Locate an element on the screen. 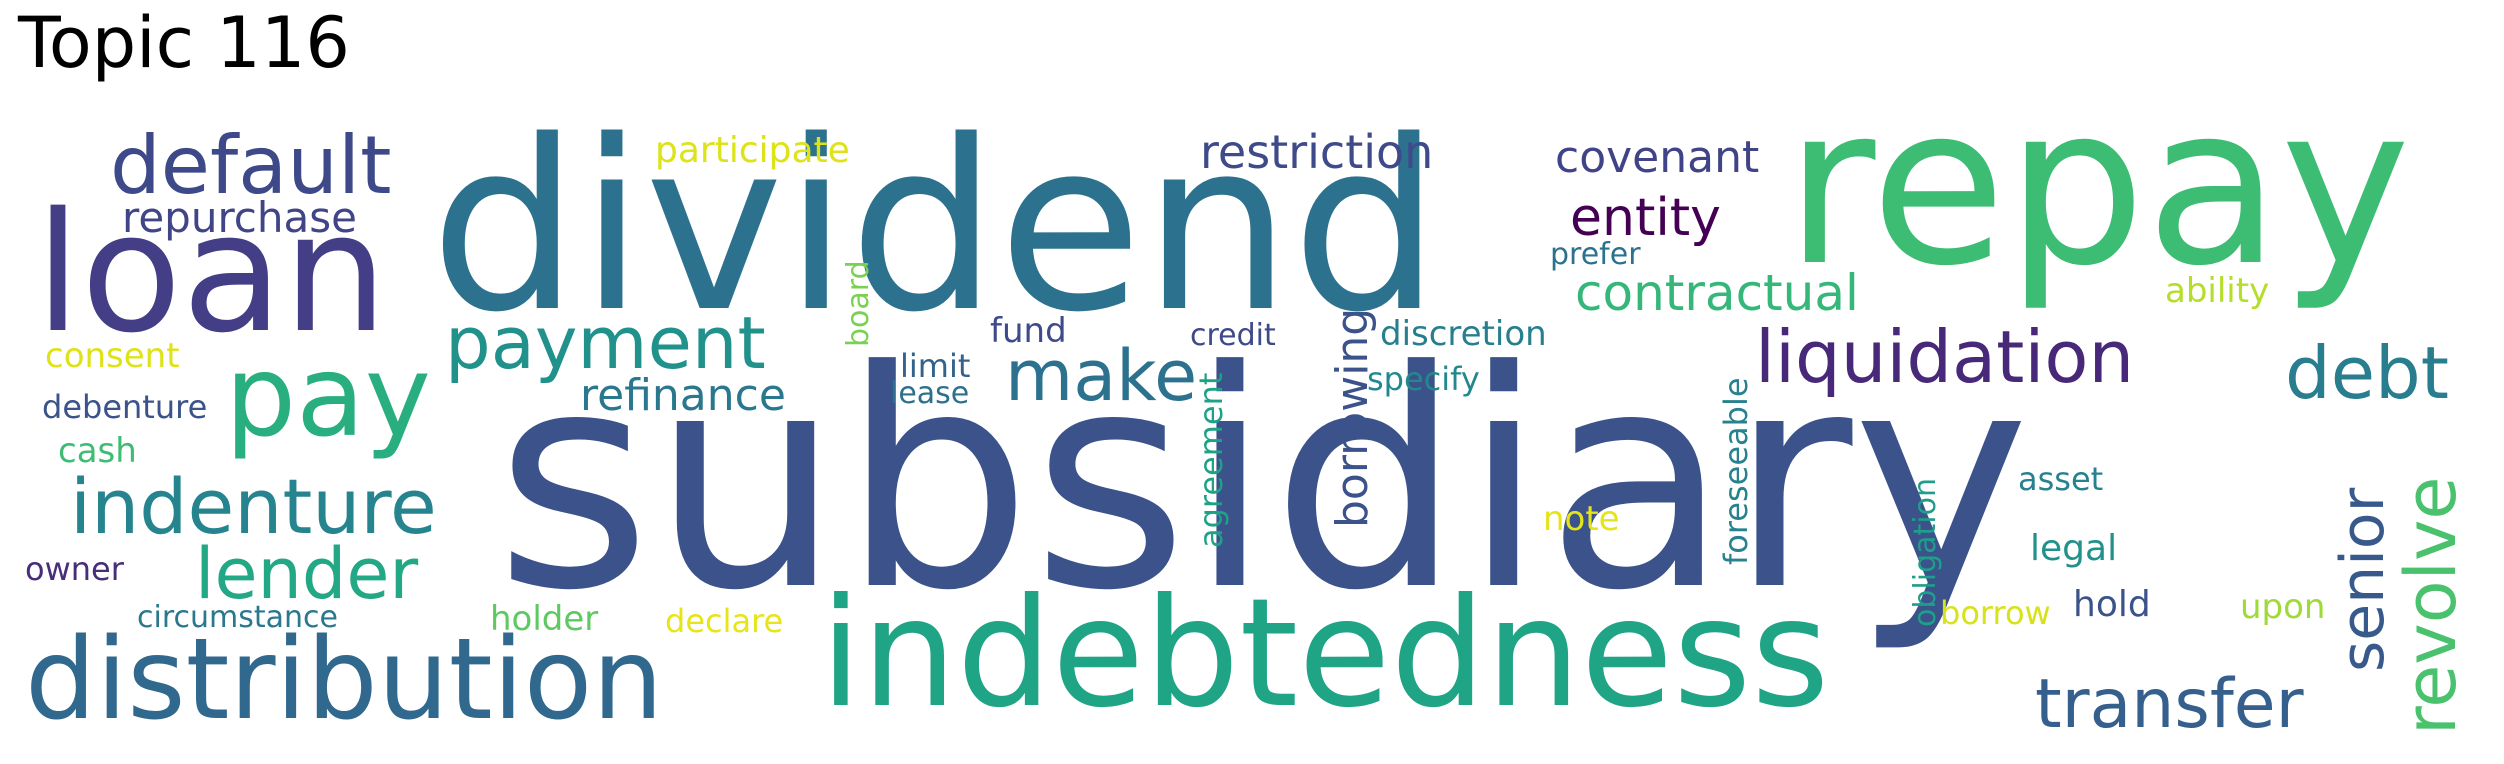 The height and width of the screenshot is (764, 2504). word: contractual is located at coordinates (1717, 293).